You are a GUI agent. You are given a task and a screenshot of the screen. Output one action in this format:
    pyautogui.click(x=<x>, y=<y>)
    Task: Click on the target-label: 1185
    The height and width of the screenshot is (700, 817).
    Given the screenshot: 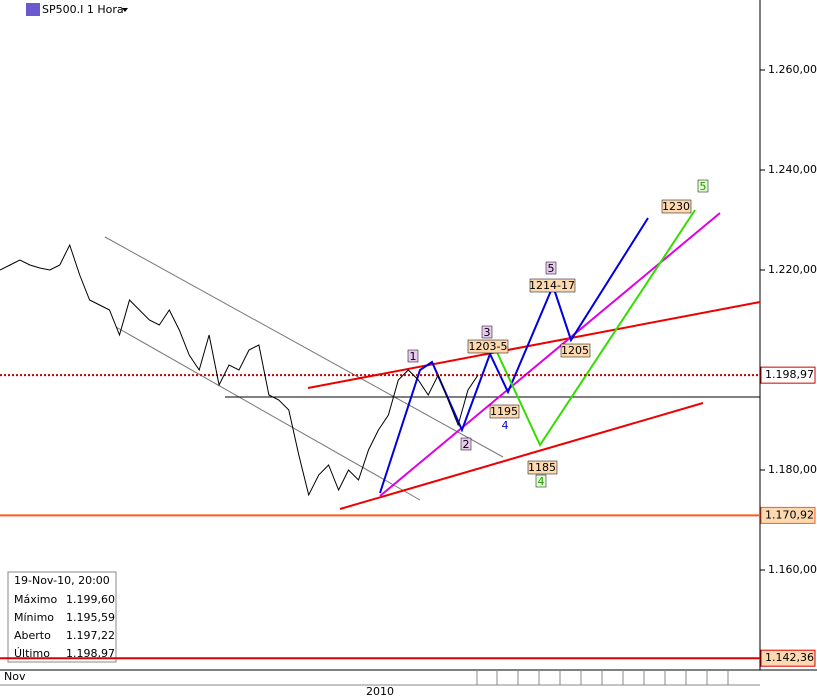 What is the action you would take?
    pyautogui.click(x=542, y=467)
    